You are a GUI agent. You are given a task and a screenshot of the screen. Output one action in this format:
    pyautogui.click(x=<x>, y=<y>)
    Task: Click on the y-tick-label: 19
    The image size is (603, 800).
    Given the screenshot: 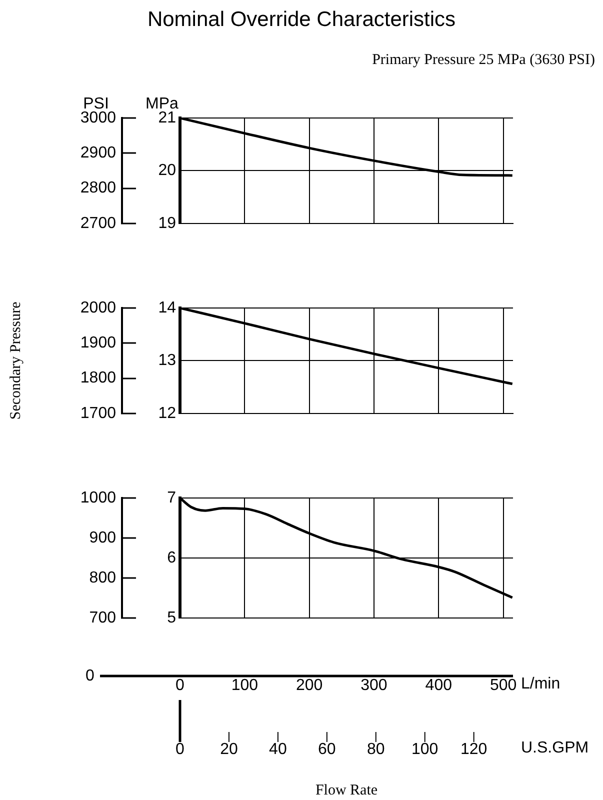 What is the action you would take?
    pyautogui.click(x=167, y=223)
    